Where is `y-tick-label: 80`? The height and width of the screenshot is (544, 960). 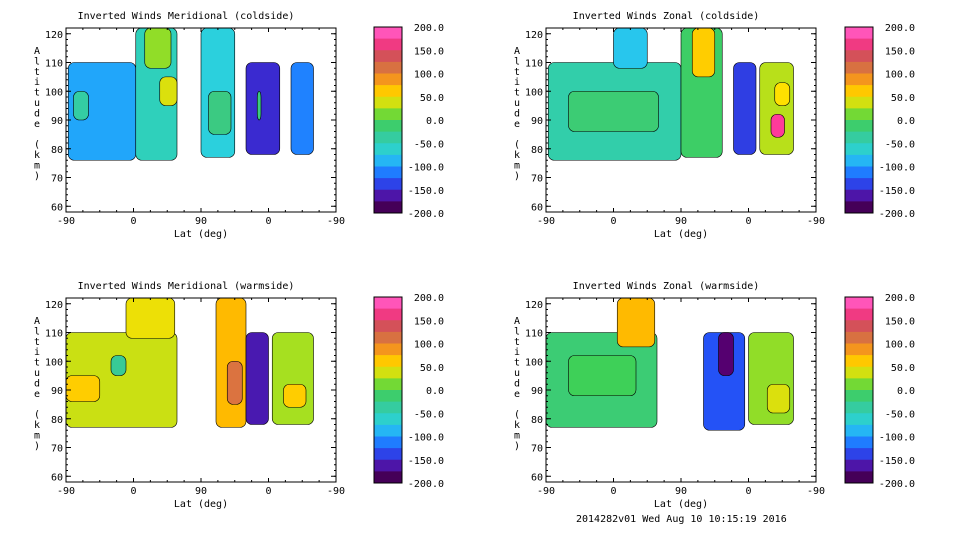 y-tick-label: 80 is located at coordinates (537, 150).